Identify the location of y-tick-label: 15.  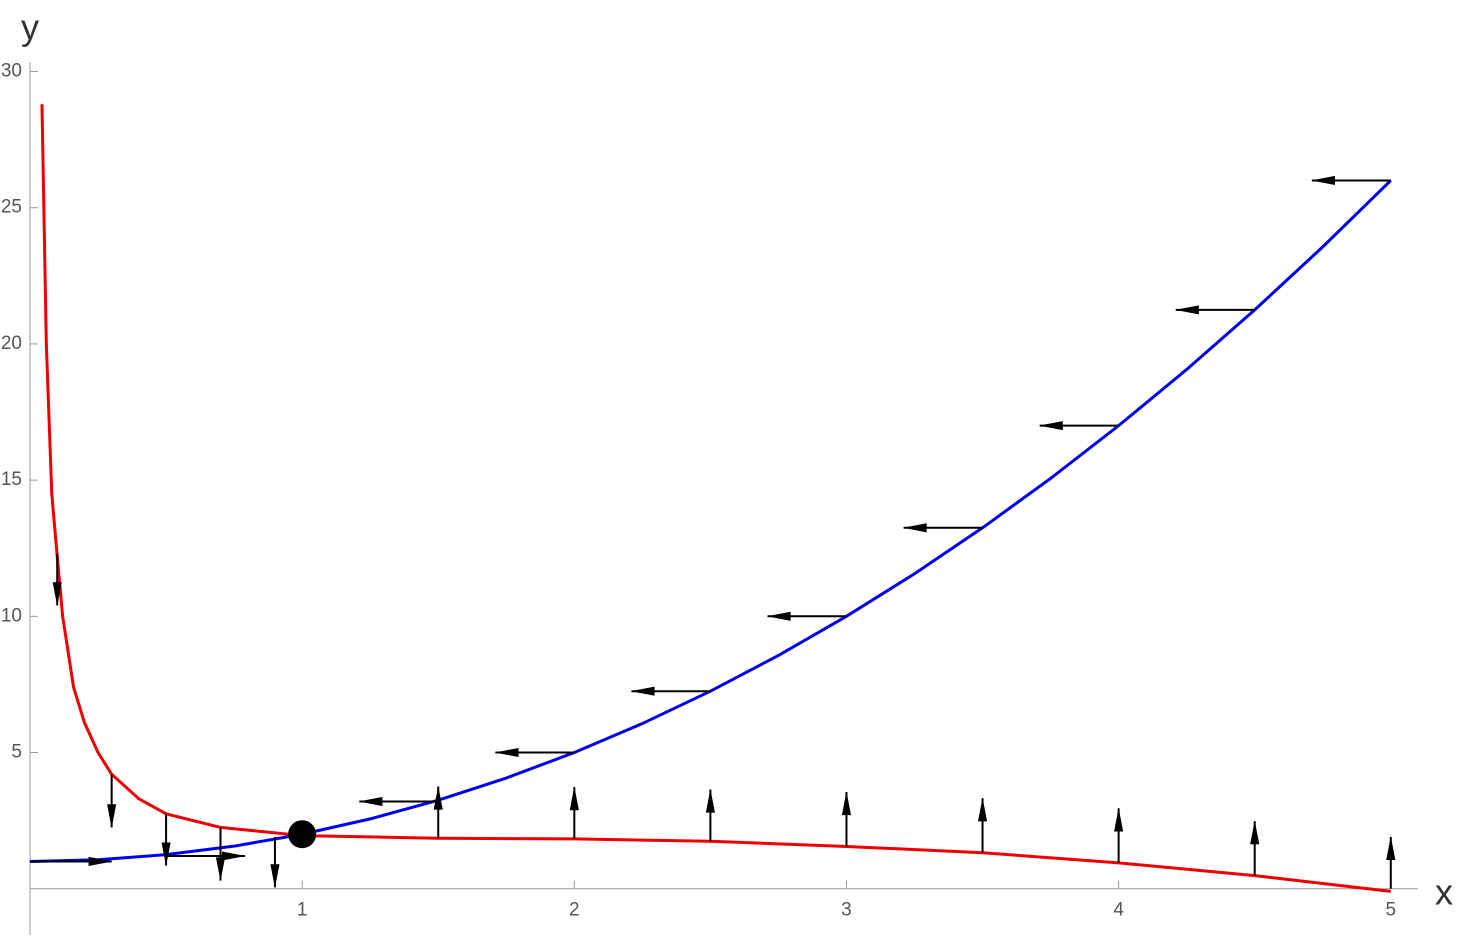
(11, 479).